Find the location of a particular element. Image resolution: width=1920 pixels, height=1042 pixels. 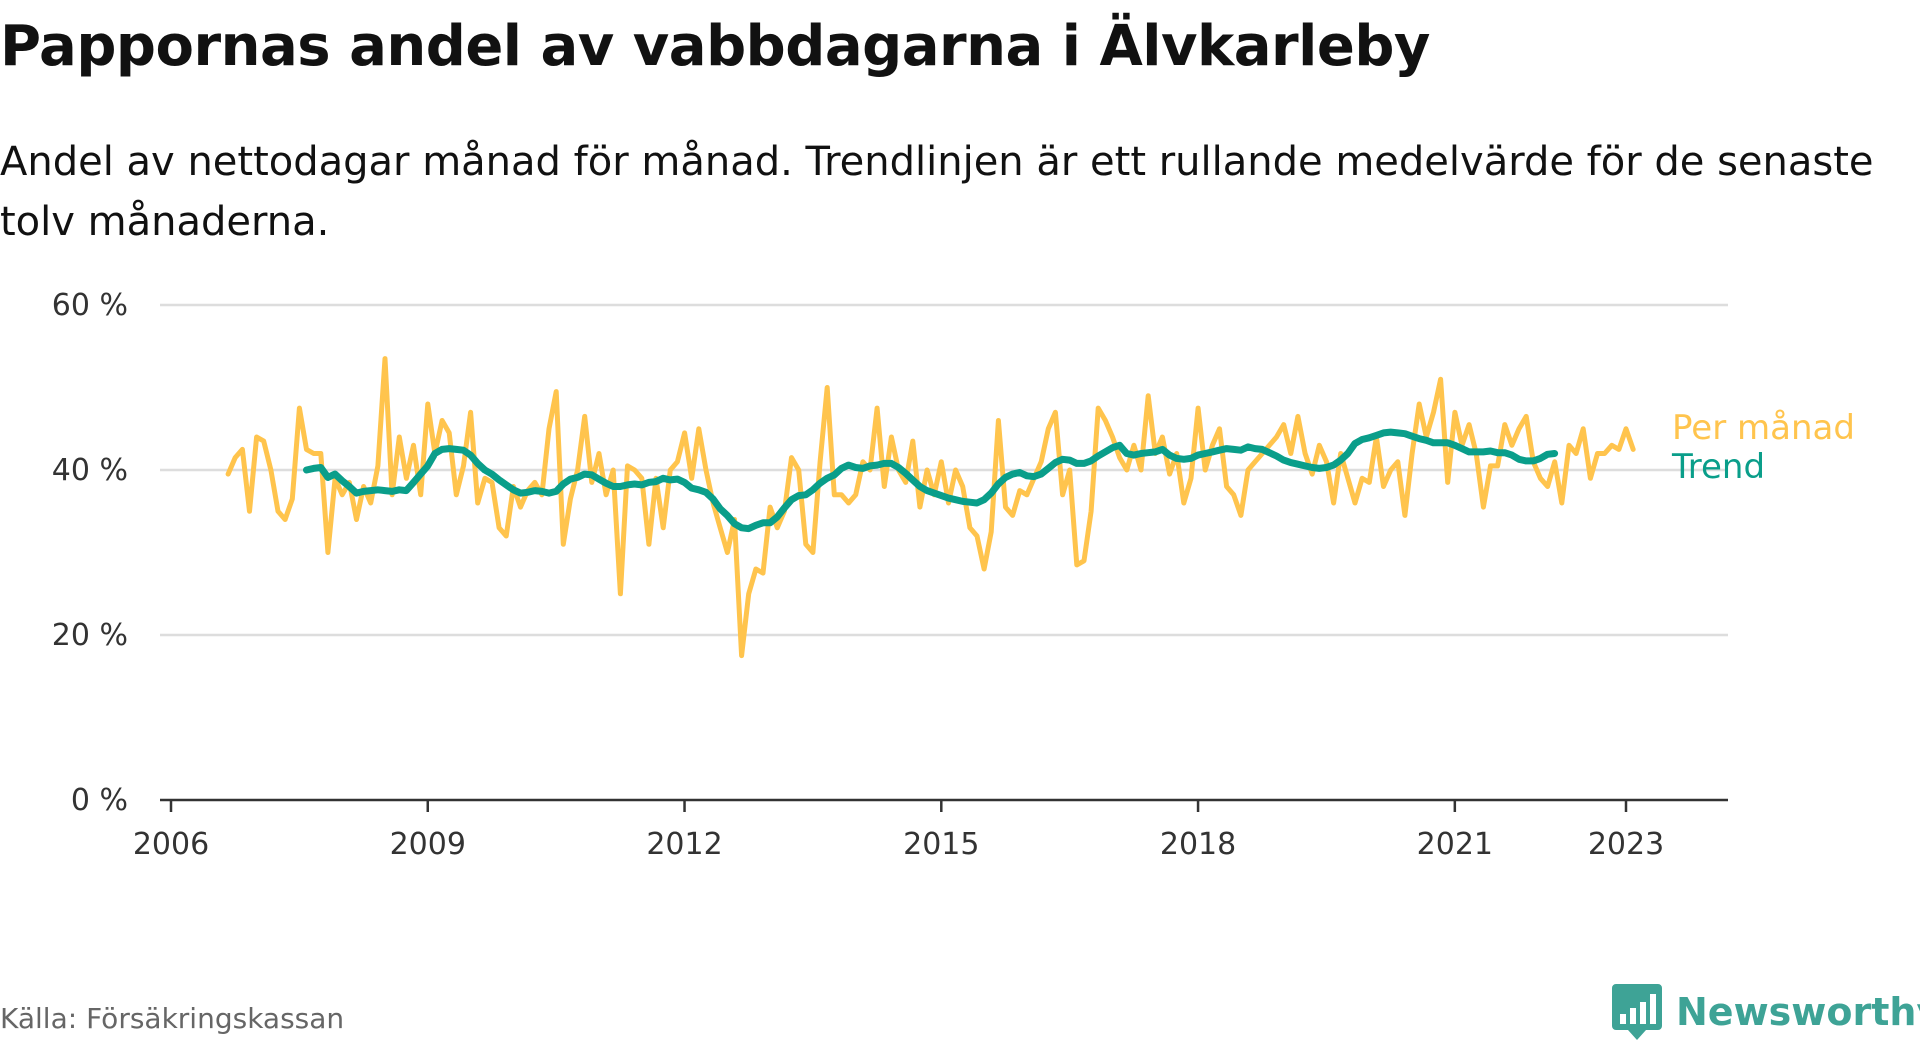

y-tick-label: 60 % is located at coordinates (90, 305).